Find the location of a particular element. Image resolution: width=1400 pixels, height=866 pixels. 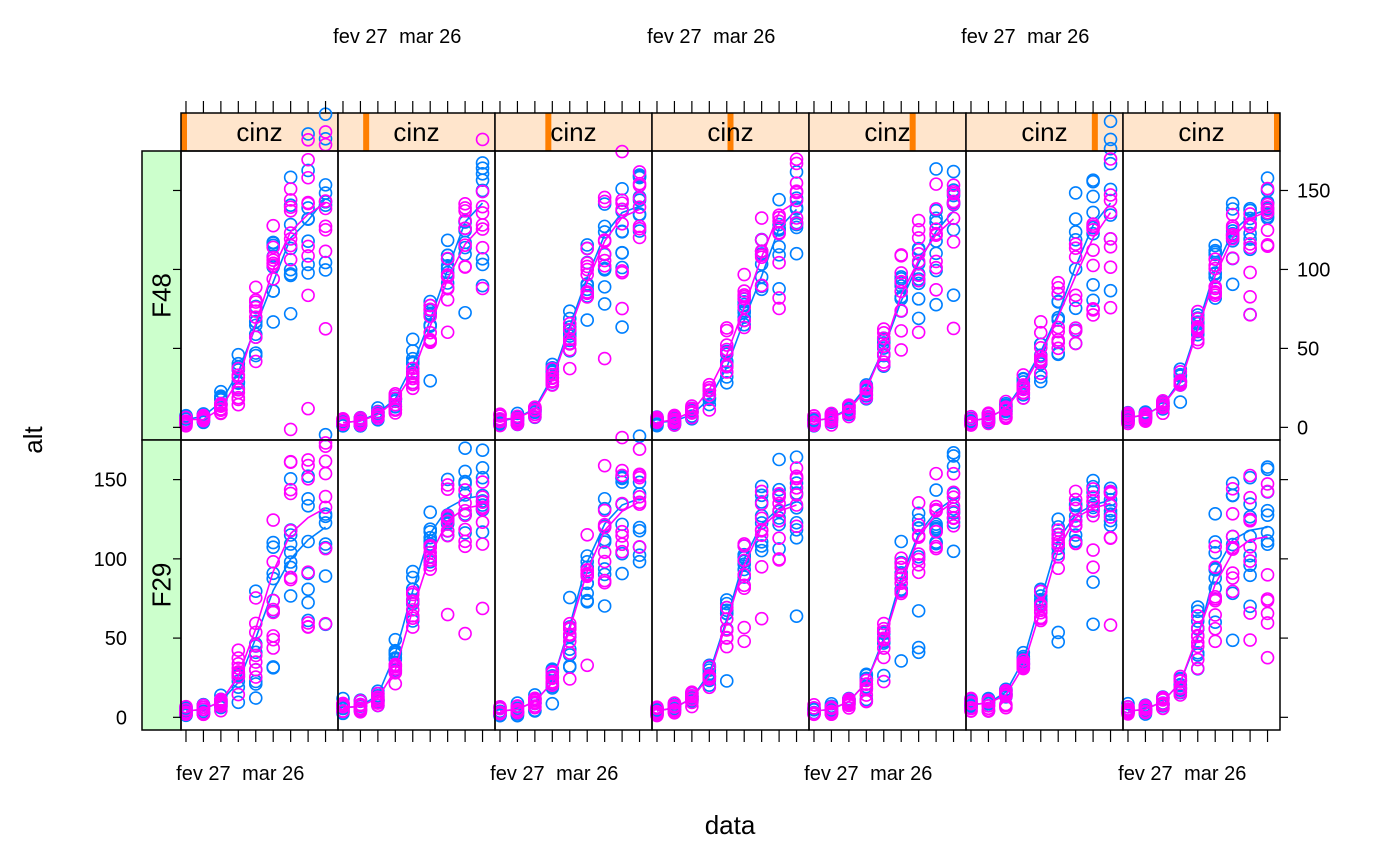

x-tick-label: fev 27 is located at coordinates (203, 774).